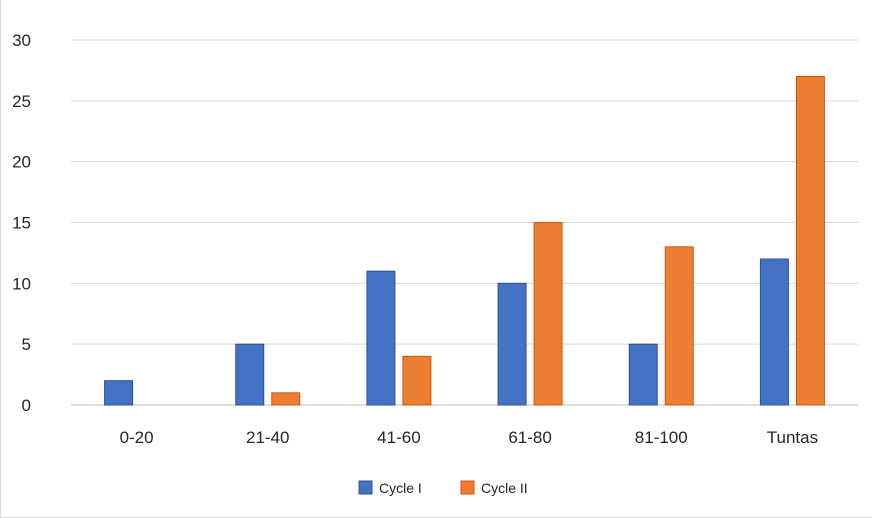  I want to click on y-tick-label: 25, so click(21, 101).